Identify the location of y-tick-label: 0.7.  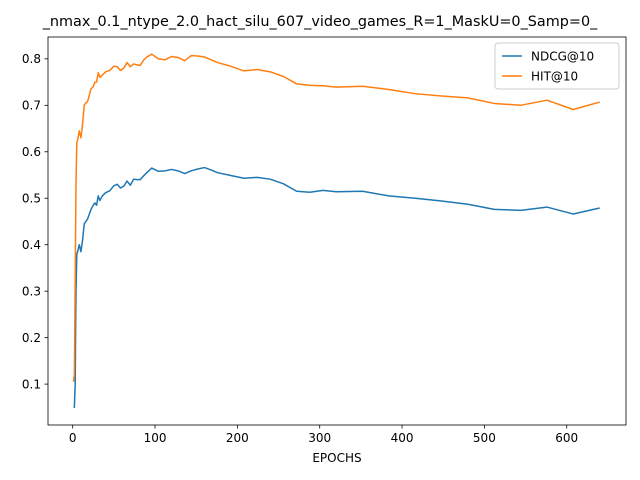
(31, 106).